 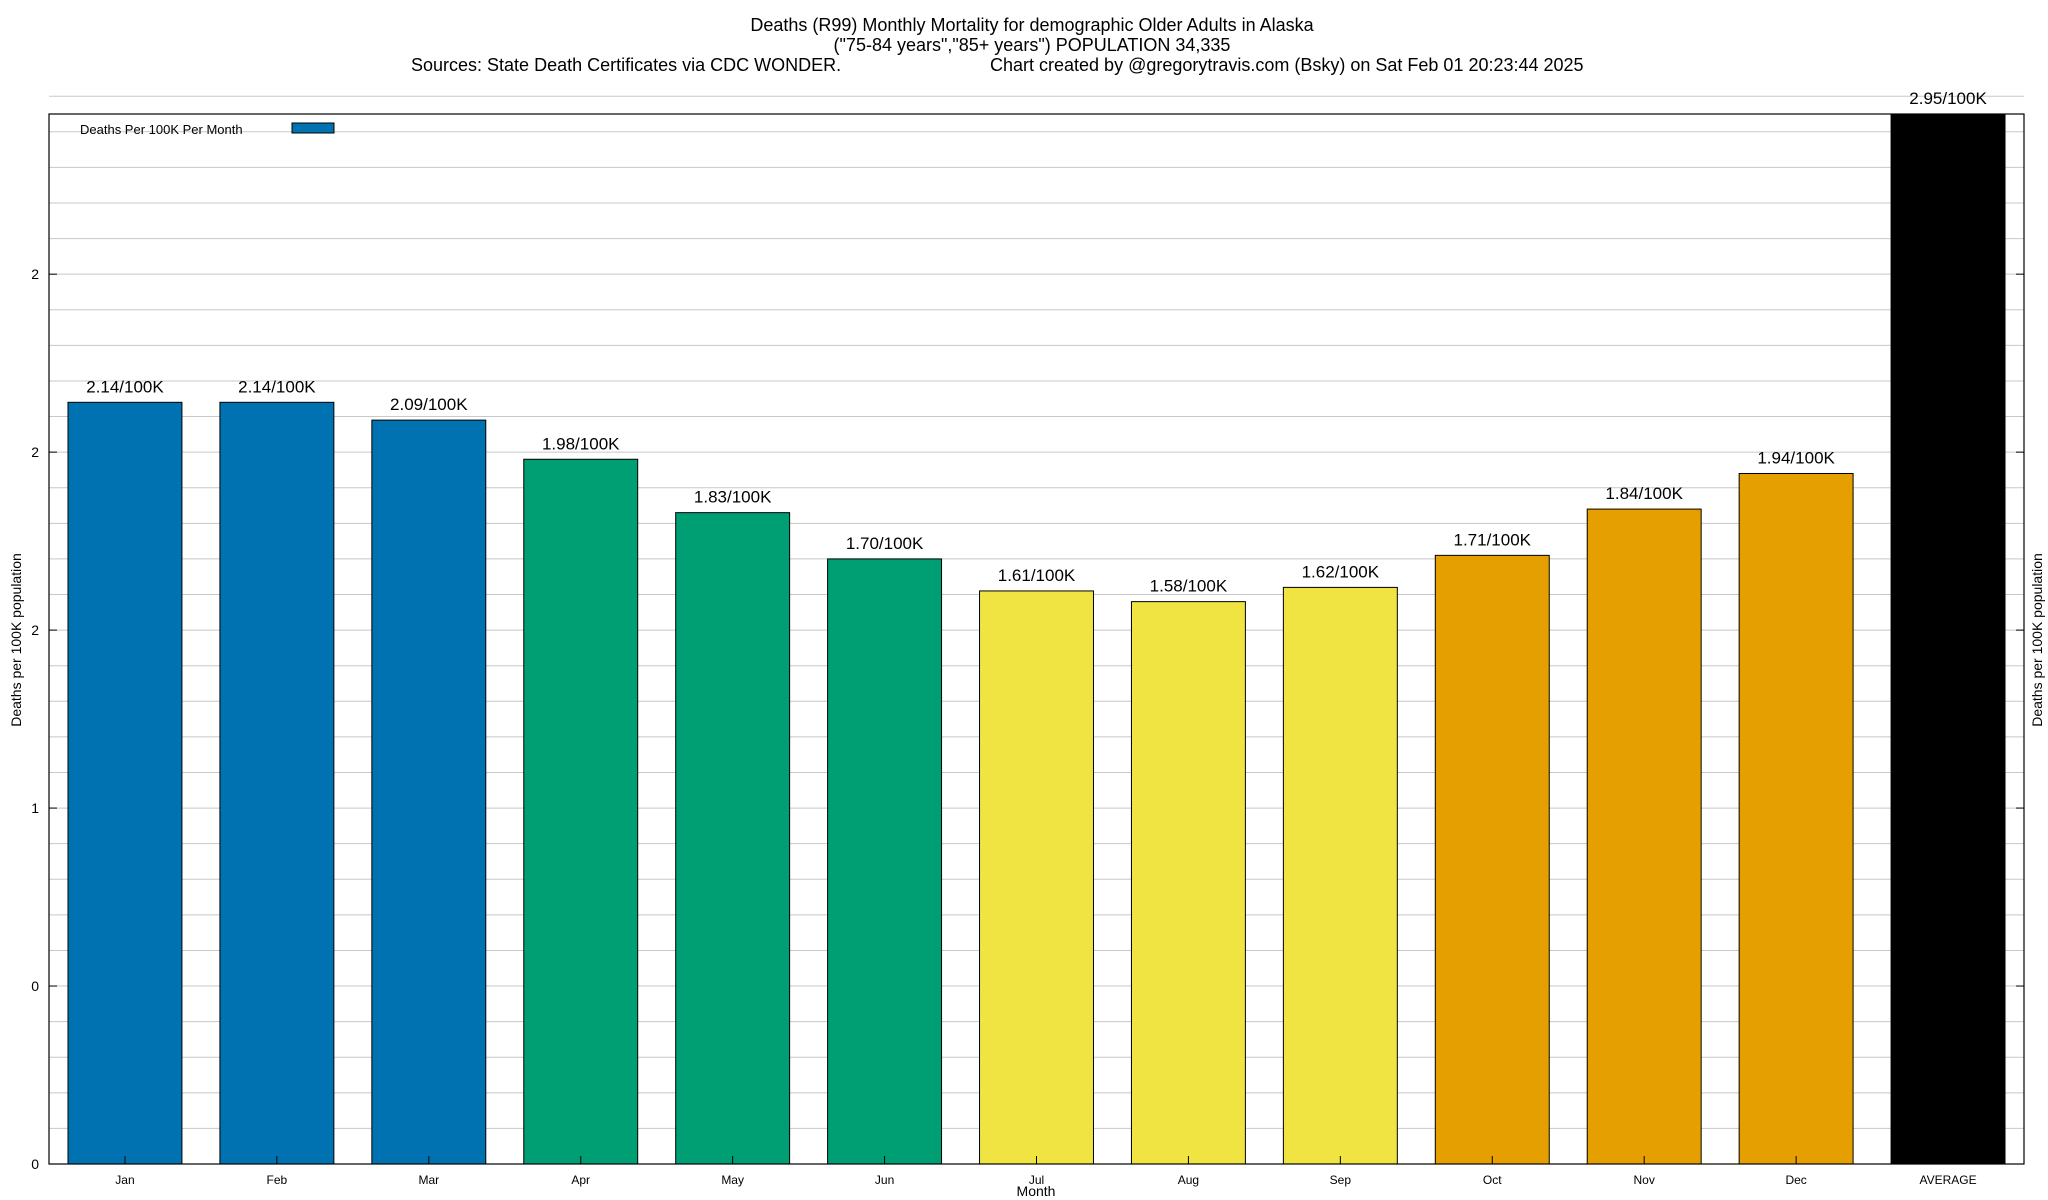 What do you see at coordinates (1493, 539) in the screenshot?
I see `bar-value-label: 1.71/100K` at bounding box center [1493, 539].